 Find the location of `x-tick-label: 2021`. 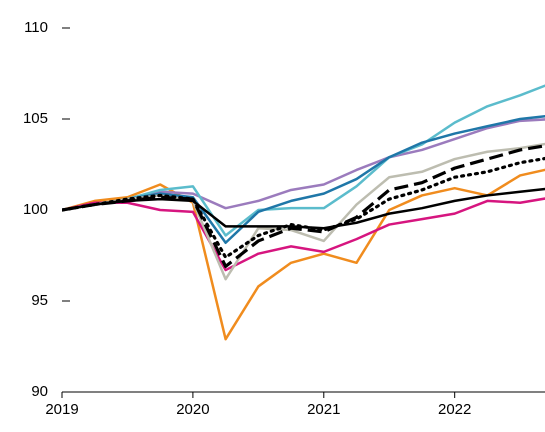

x-tick-label: 2021 is located at coordinates (323, 409).